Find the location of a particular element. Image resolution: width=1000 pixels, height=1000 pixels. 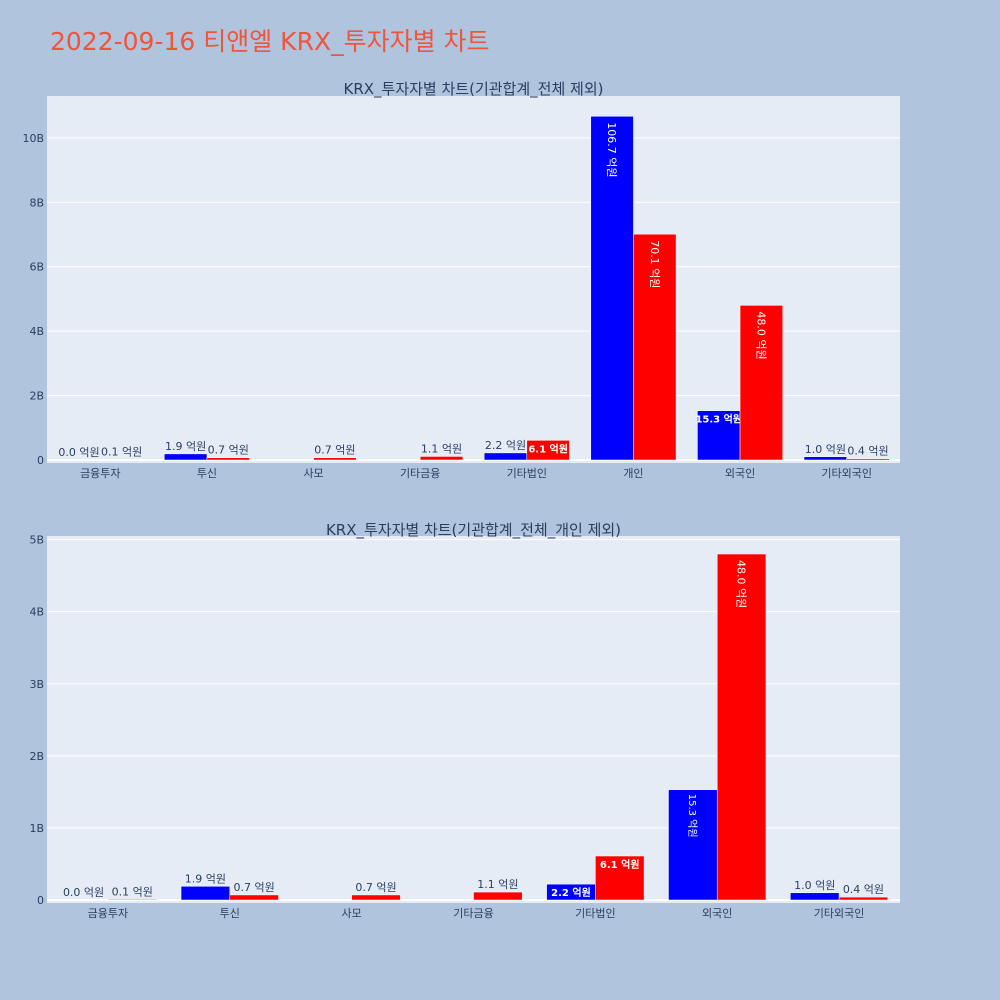

y-tick-label: 8B is located at coordinates (36, 202).